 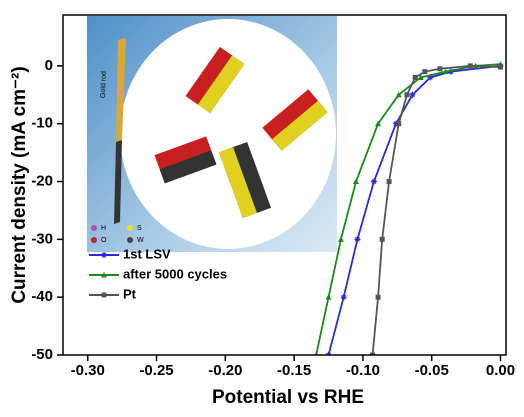 What do you see at coordinates (42, 296) in the screenshot?
I see `y-tick-label: -40` at bounding box center [42, 296].